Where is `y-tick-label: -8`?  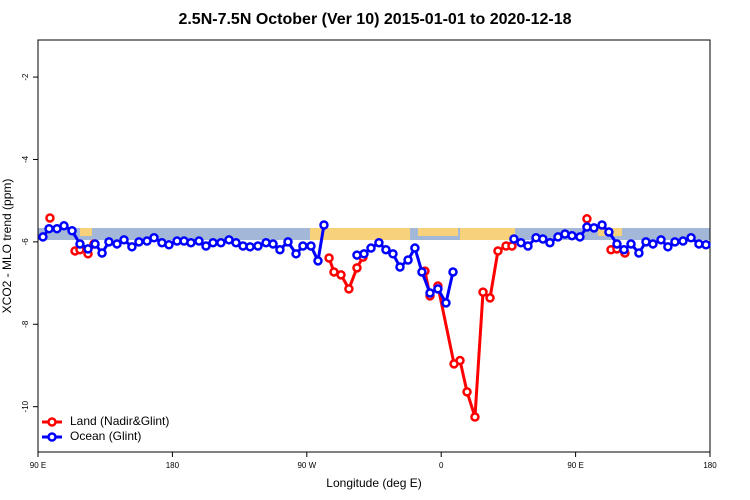
y-tick-label: -8 is located at coordinates (25, 324).